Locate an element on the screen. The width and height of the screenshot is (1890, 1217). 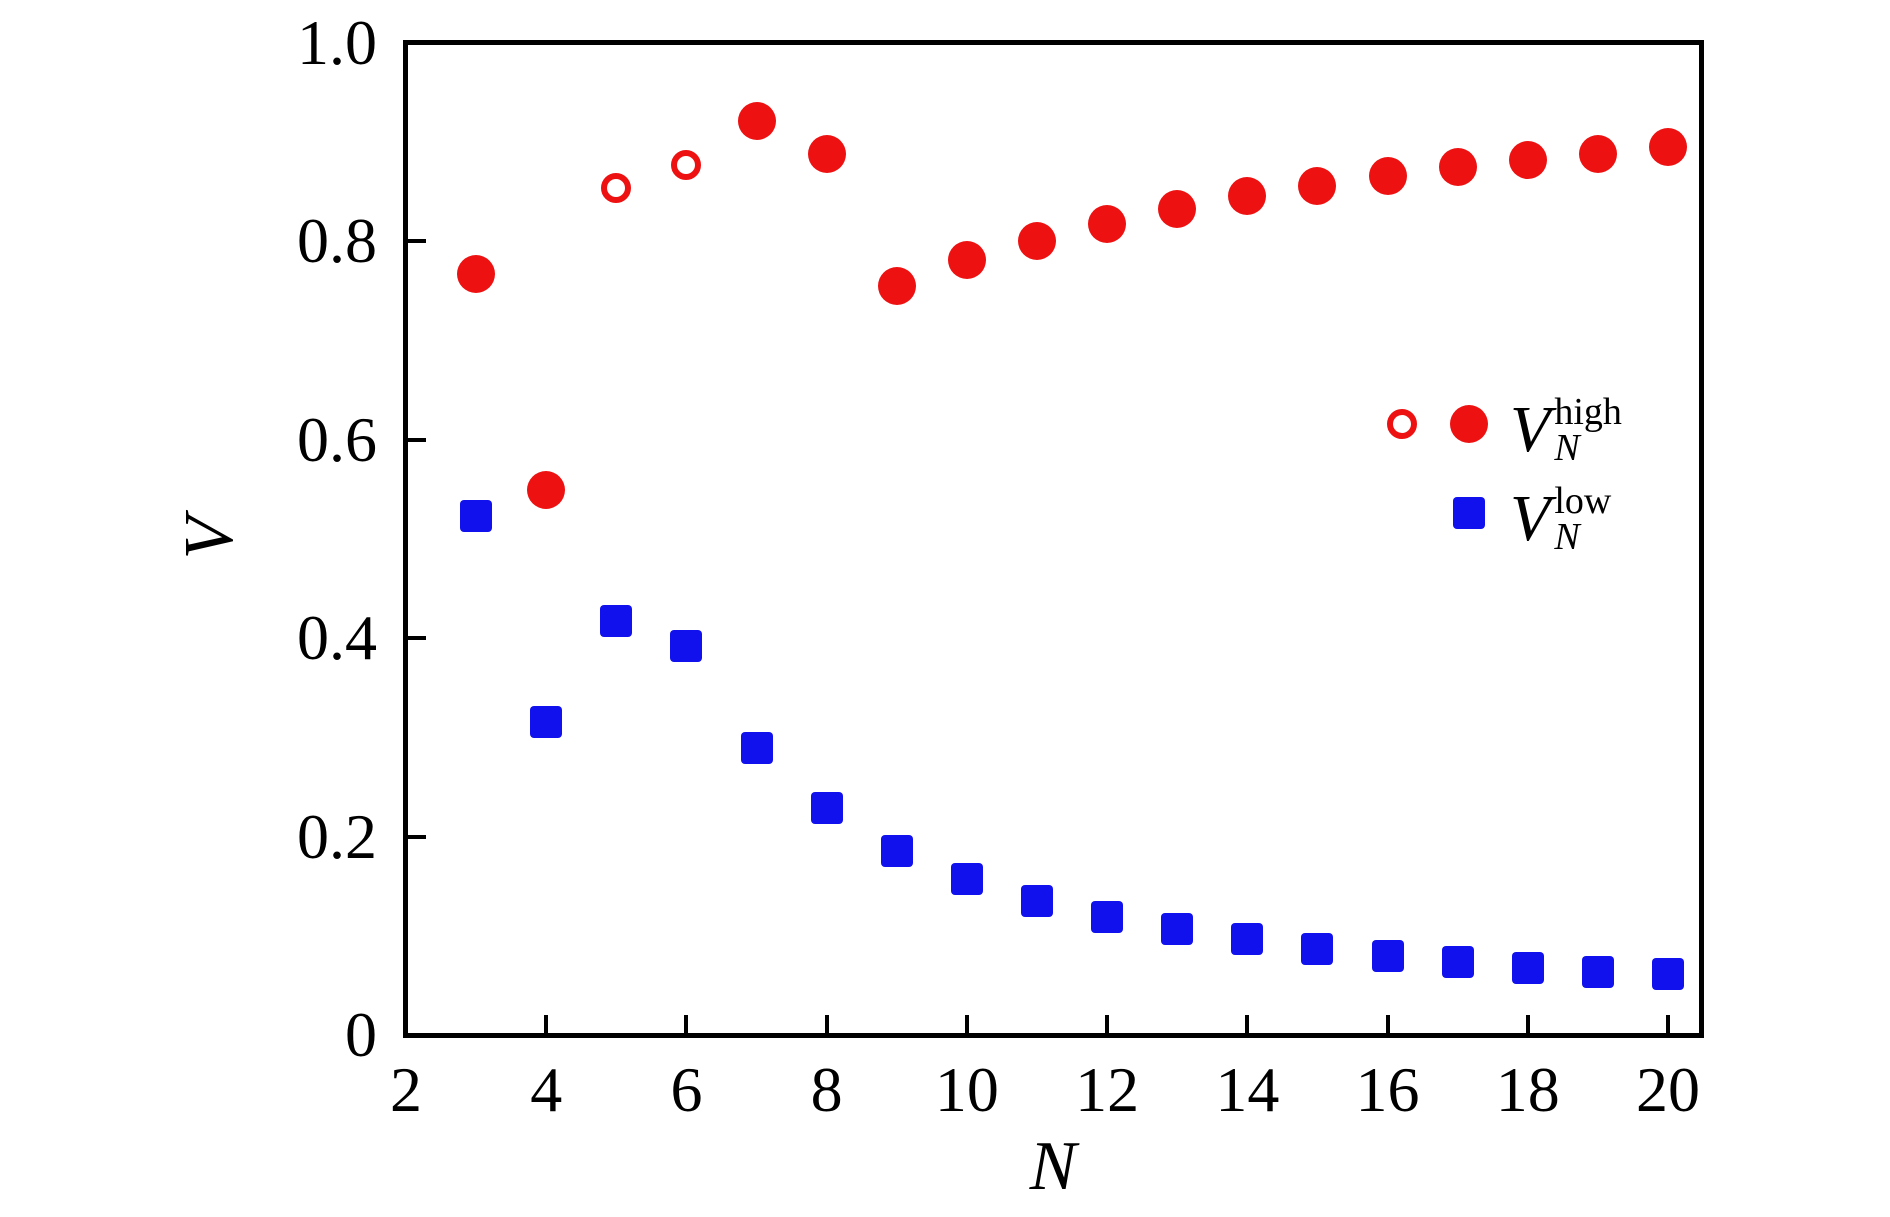
legend-filled-circle-icon is located at coordinates (1469, 424).